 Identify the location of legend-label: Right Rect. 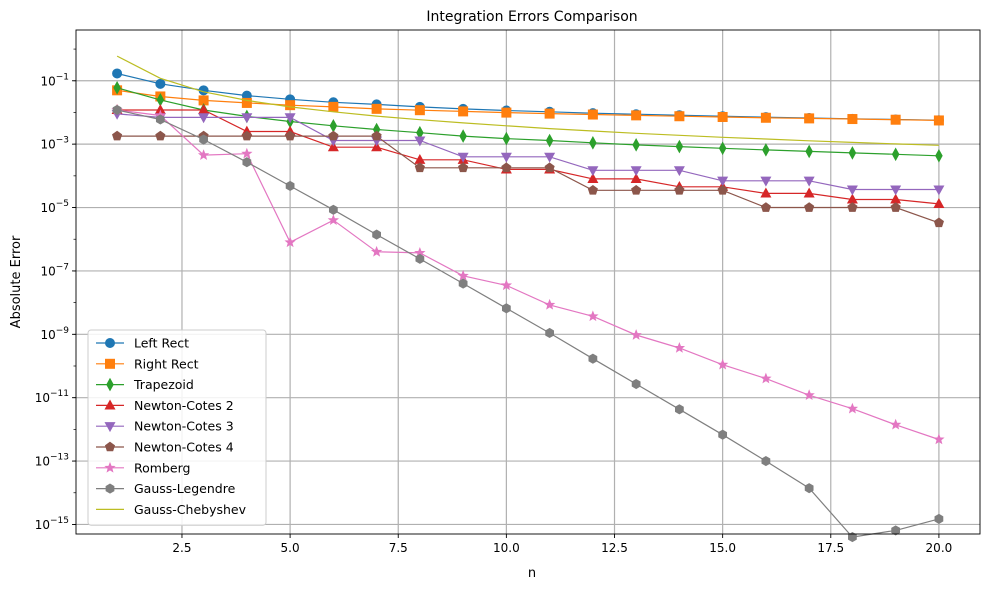
(166, 363).